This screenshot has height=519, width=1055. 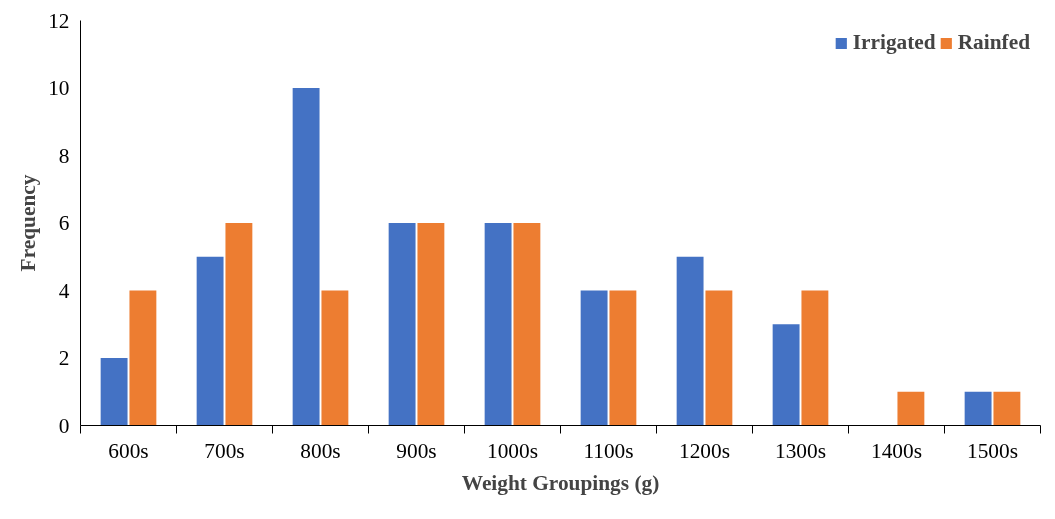 What do you see at coordinates (704, 450) in the screenshot?
I see `x-tick-label: 1200s` at bounding box center [704, 450].